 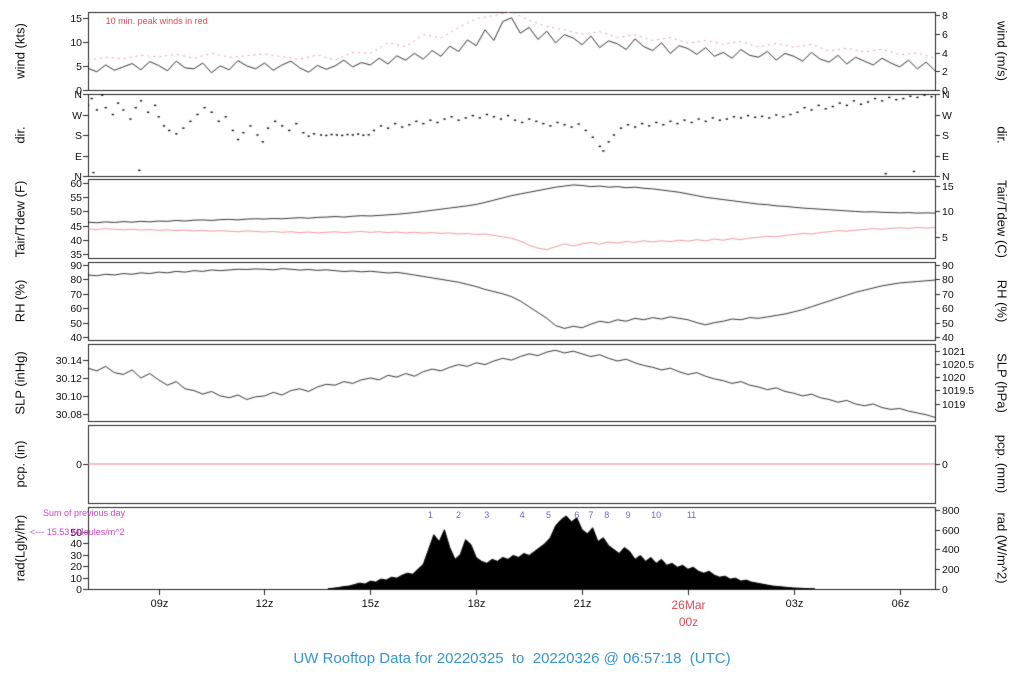 What do you see at coordinates (948, 294) in the screenshot?
I see `y-tick-right-rh: 70` at bounding box center [948, 294].